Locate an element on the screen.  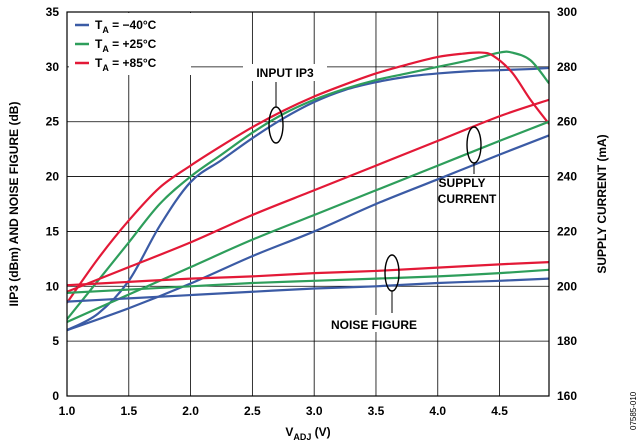
y-left-tick-labels: 0 5 10 15 20 25 30 35 is located at coordinates (53, 204).